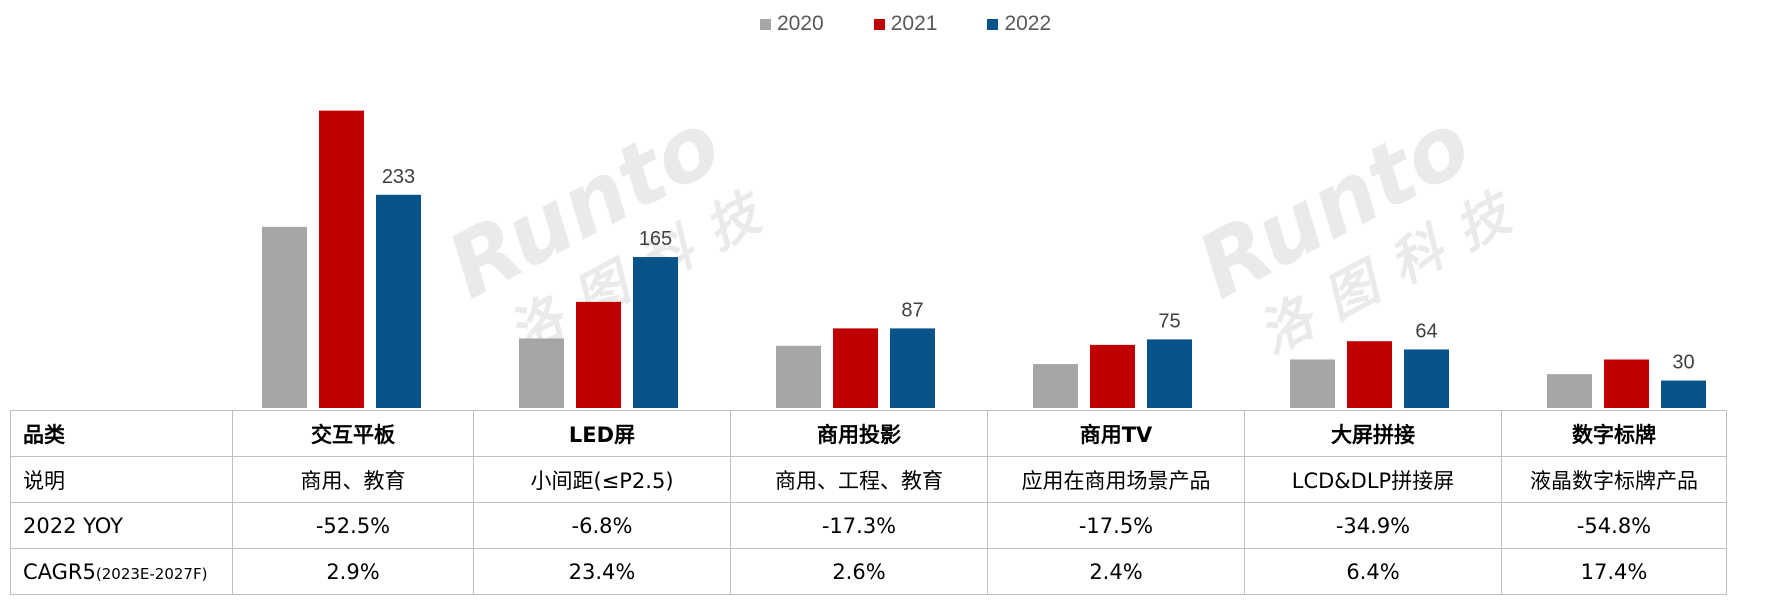 The image size is (1767, 605). What do you see at coordinates (1360, 228) in the screenshot?
I see `watermark-right: Runto 洛图科技` at bounding box center [1360, 228].